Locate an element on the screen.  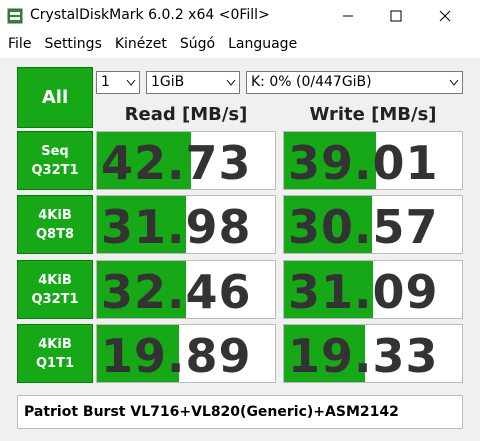
write-value: 31.09 is located at coordinates (363, 292).